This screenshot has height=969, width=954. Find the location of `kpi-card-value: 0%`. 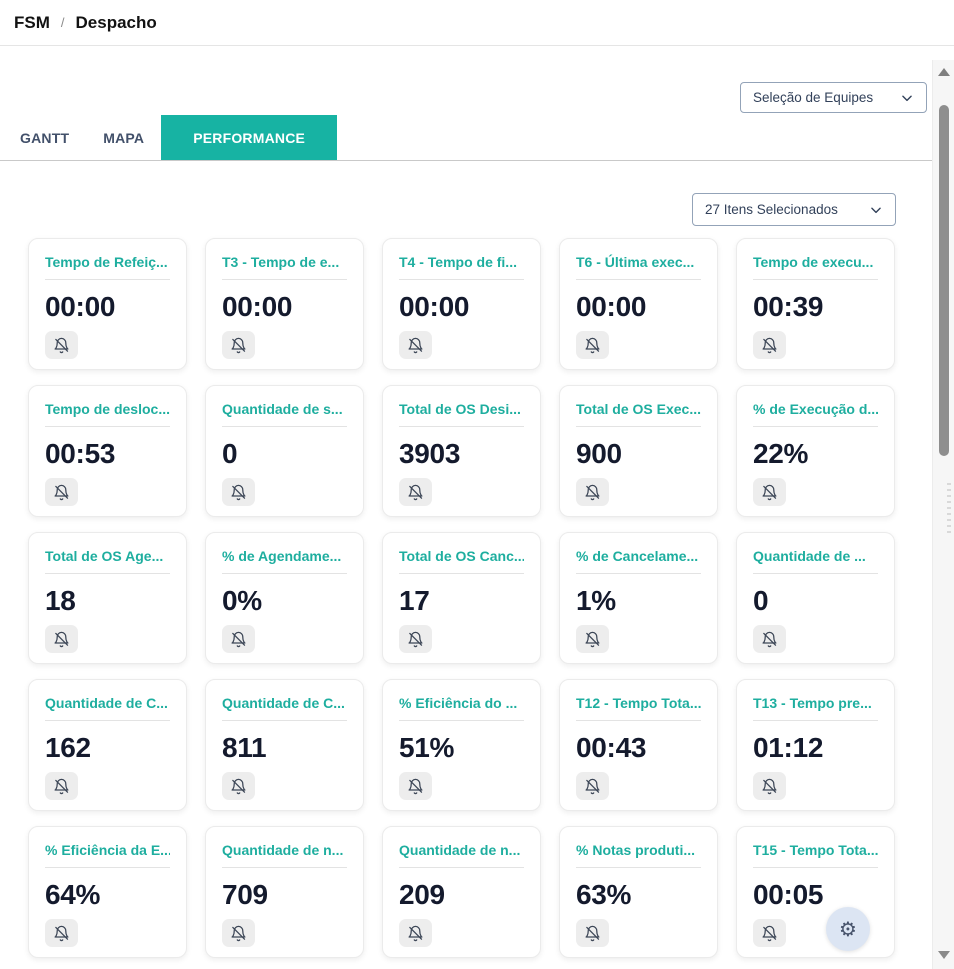

kpi-card-value: 0% is located at coordinates (242, 600).